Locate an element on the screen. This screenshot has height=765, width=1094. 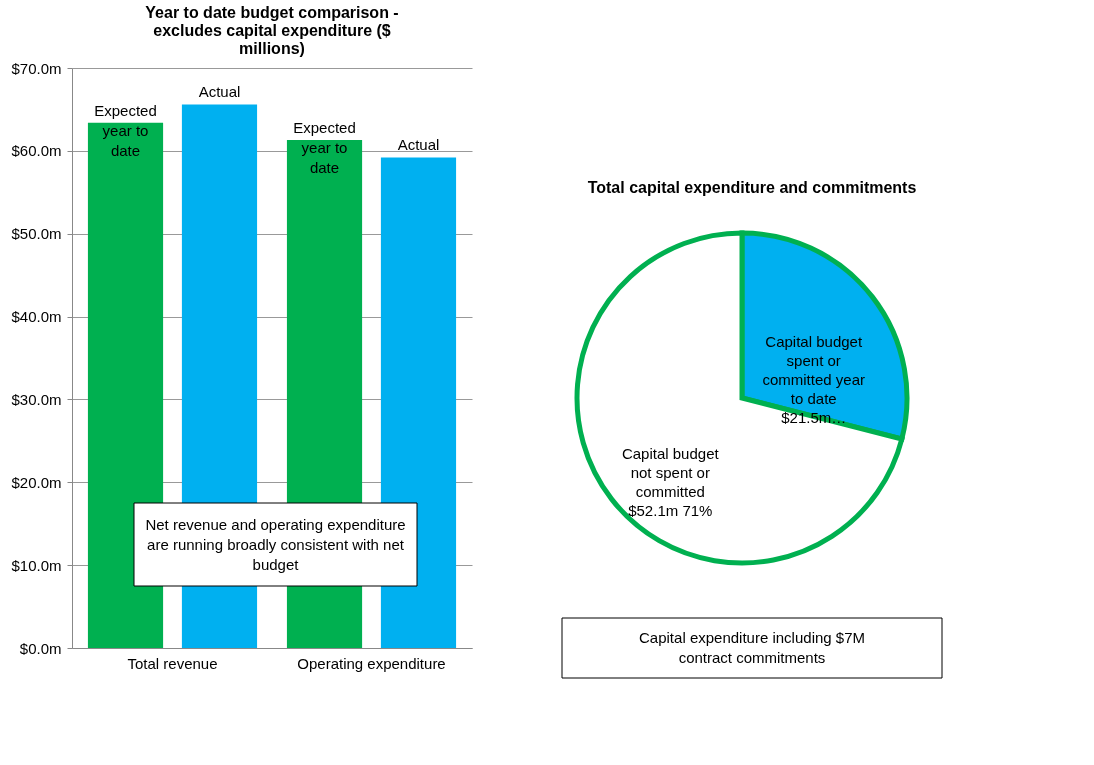
text: Actual is located at coordinates (418, 145).